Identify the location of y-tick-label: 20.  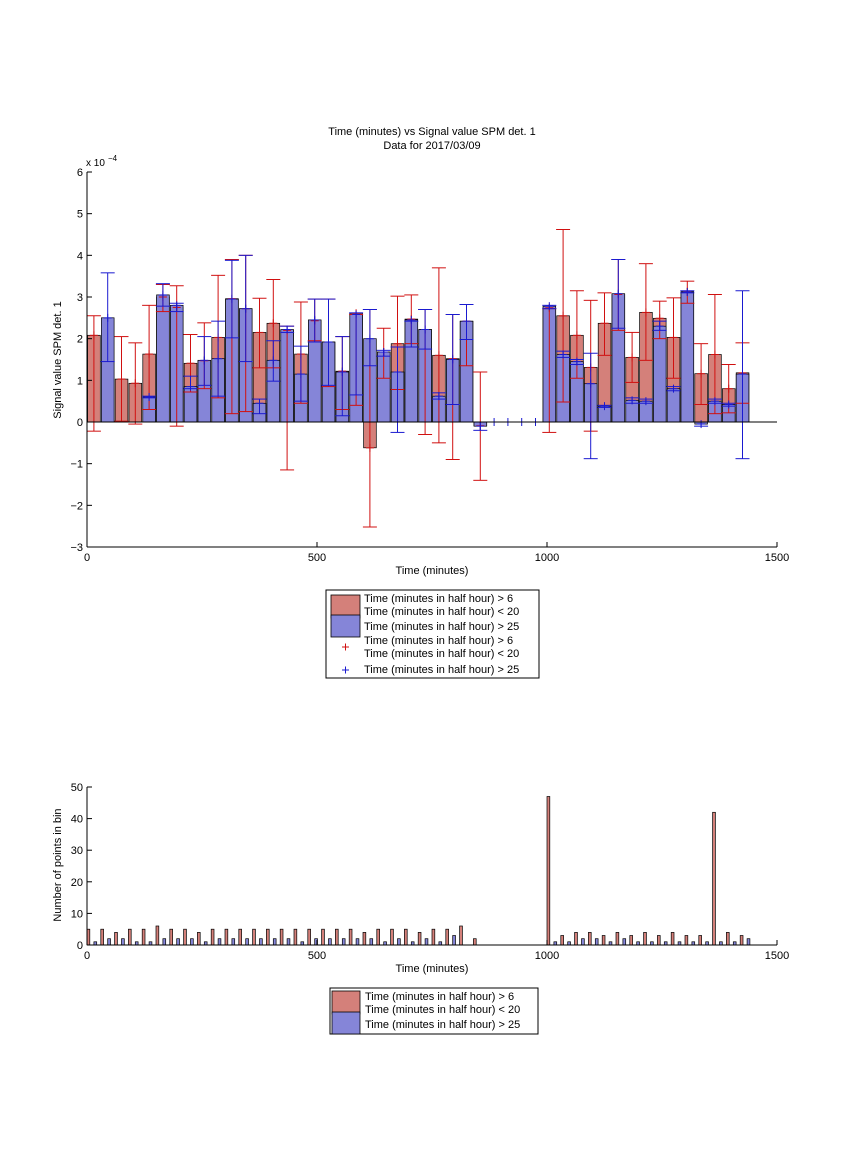
(77, 883).